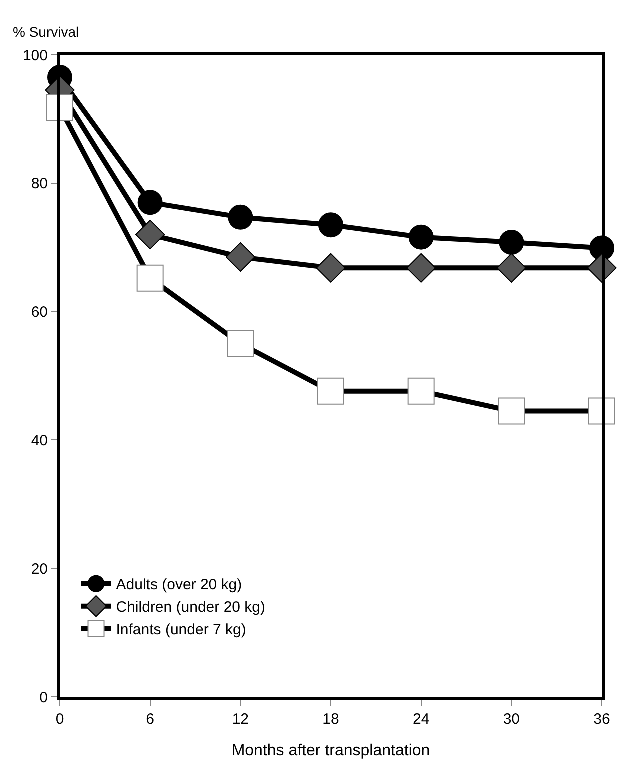  What do you see at coordinates (39, 441) in the screenshot?
I see `y-tick-label: 40` at bounding box center [39, 441].